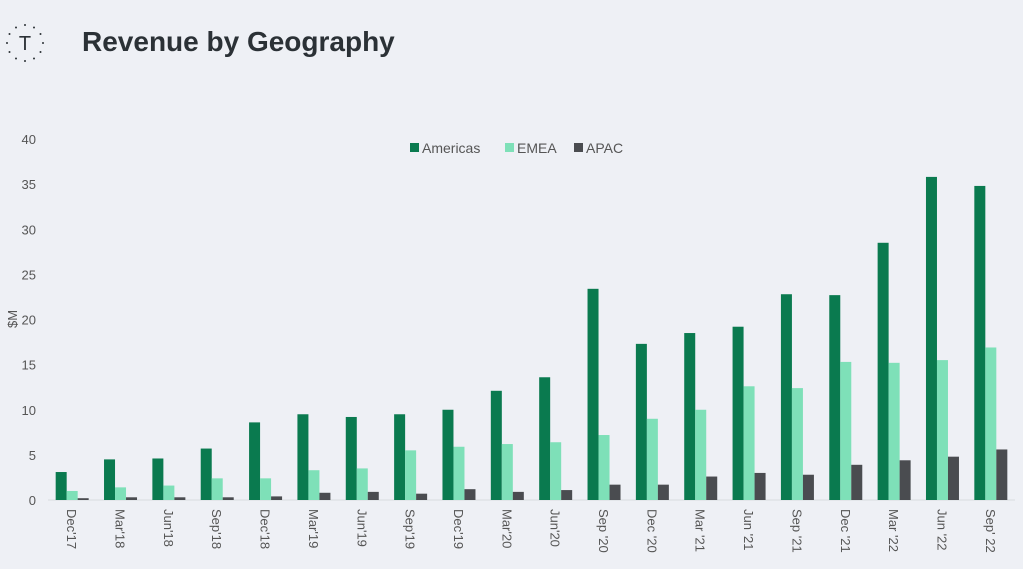 The width and height of the screenshot is (1023, 569). What do you see at coordinates (12, 319) in the screenshot?
I see `y-axis-label: $M` at bounding box center [12, 319].